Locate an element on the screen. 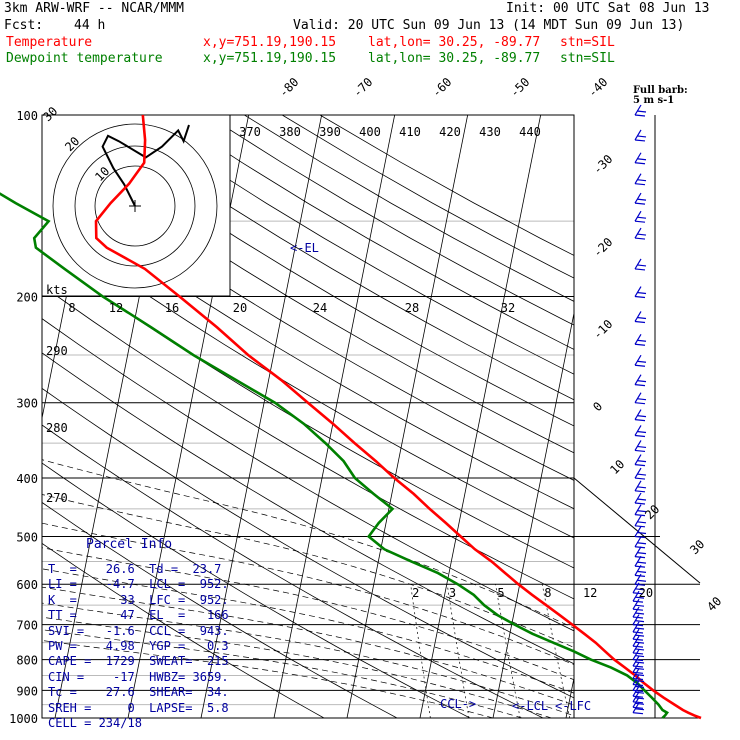 The image size is (740, 740). pressure-tick-label: 500 is located at coordinates (27, 537).